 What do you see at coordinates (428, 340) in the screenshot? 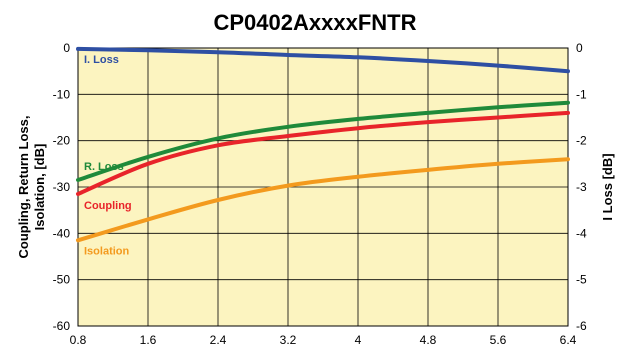
I see `x-tick-label: 4.8` at bounding box center [428, 340].